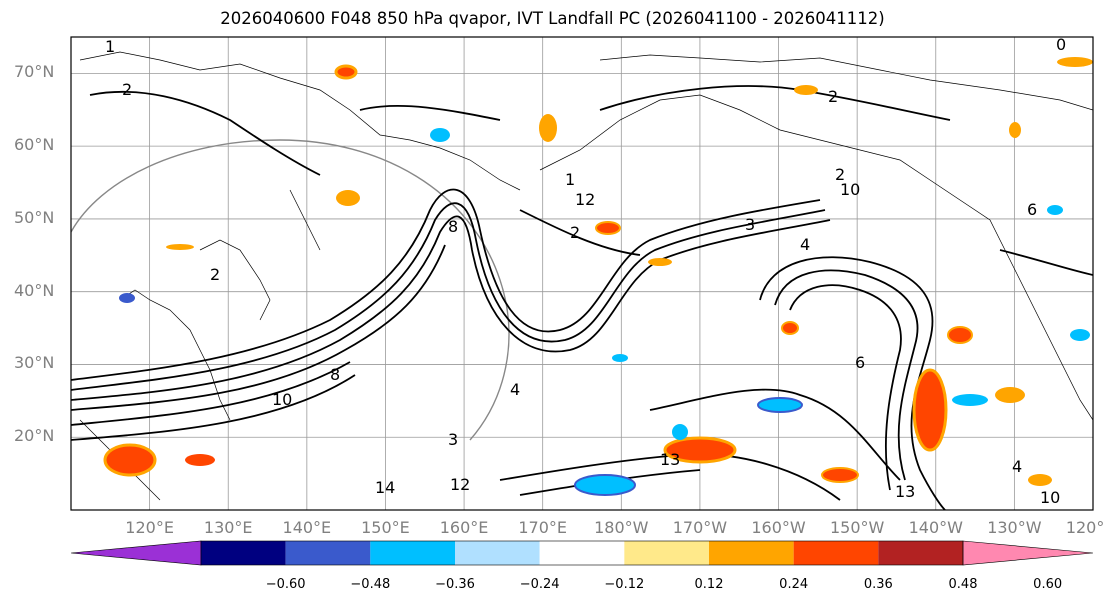  Describe the element at coordinates (963, 584) in the screenshot. I see `colorbar-tick-label: 0.48` at that location.